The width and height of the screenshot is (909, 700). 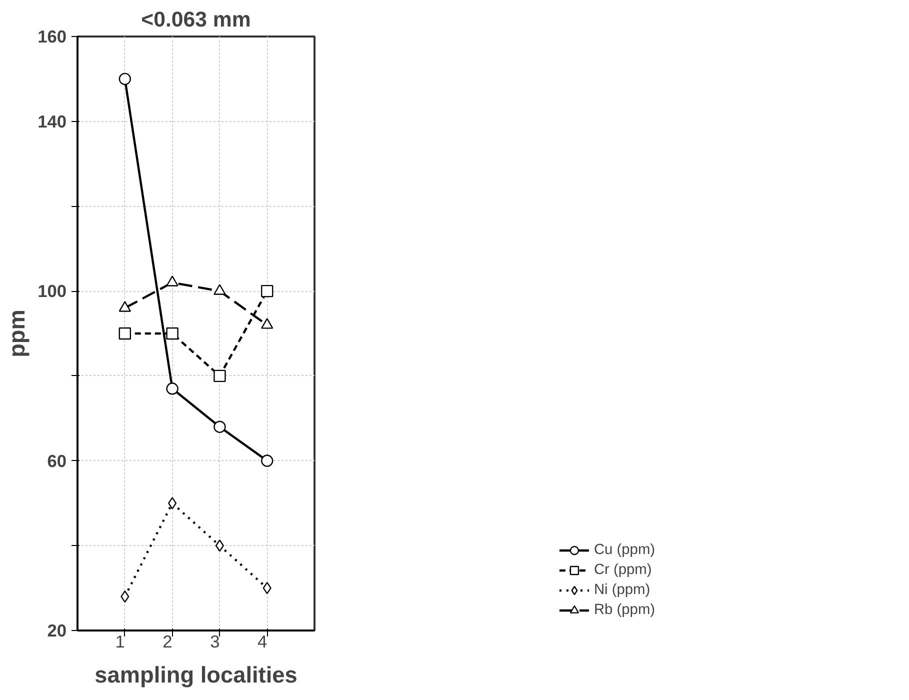 What do you see at coordinates (17, 334) in the screenshot?
I see `y-axis-title: ppm` at bounding box center [17, 334].